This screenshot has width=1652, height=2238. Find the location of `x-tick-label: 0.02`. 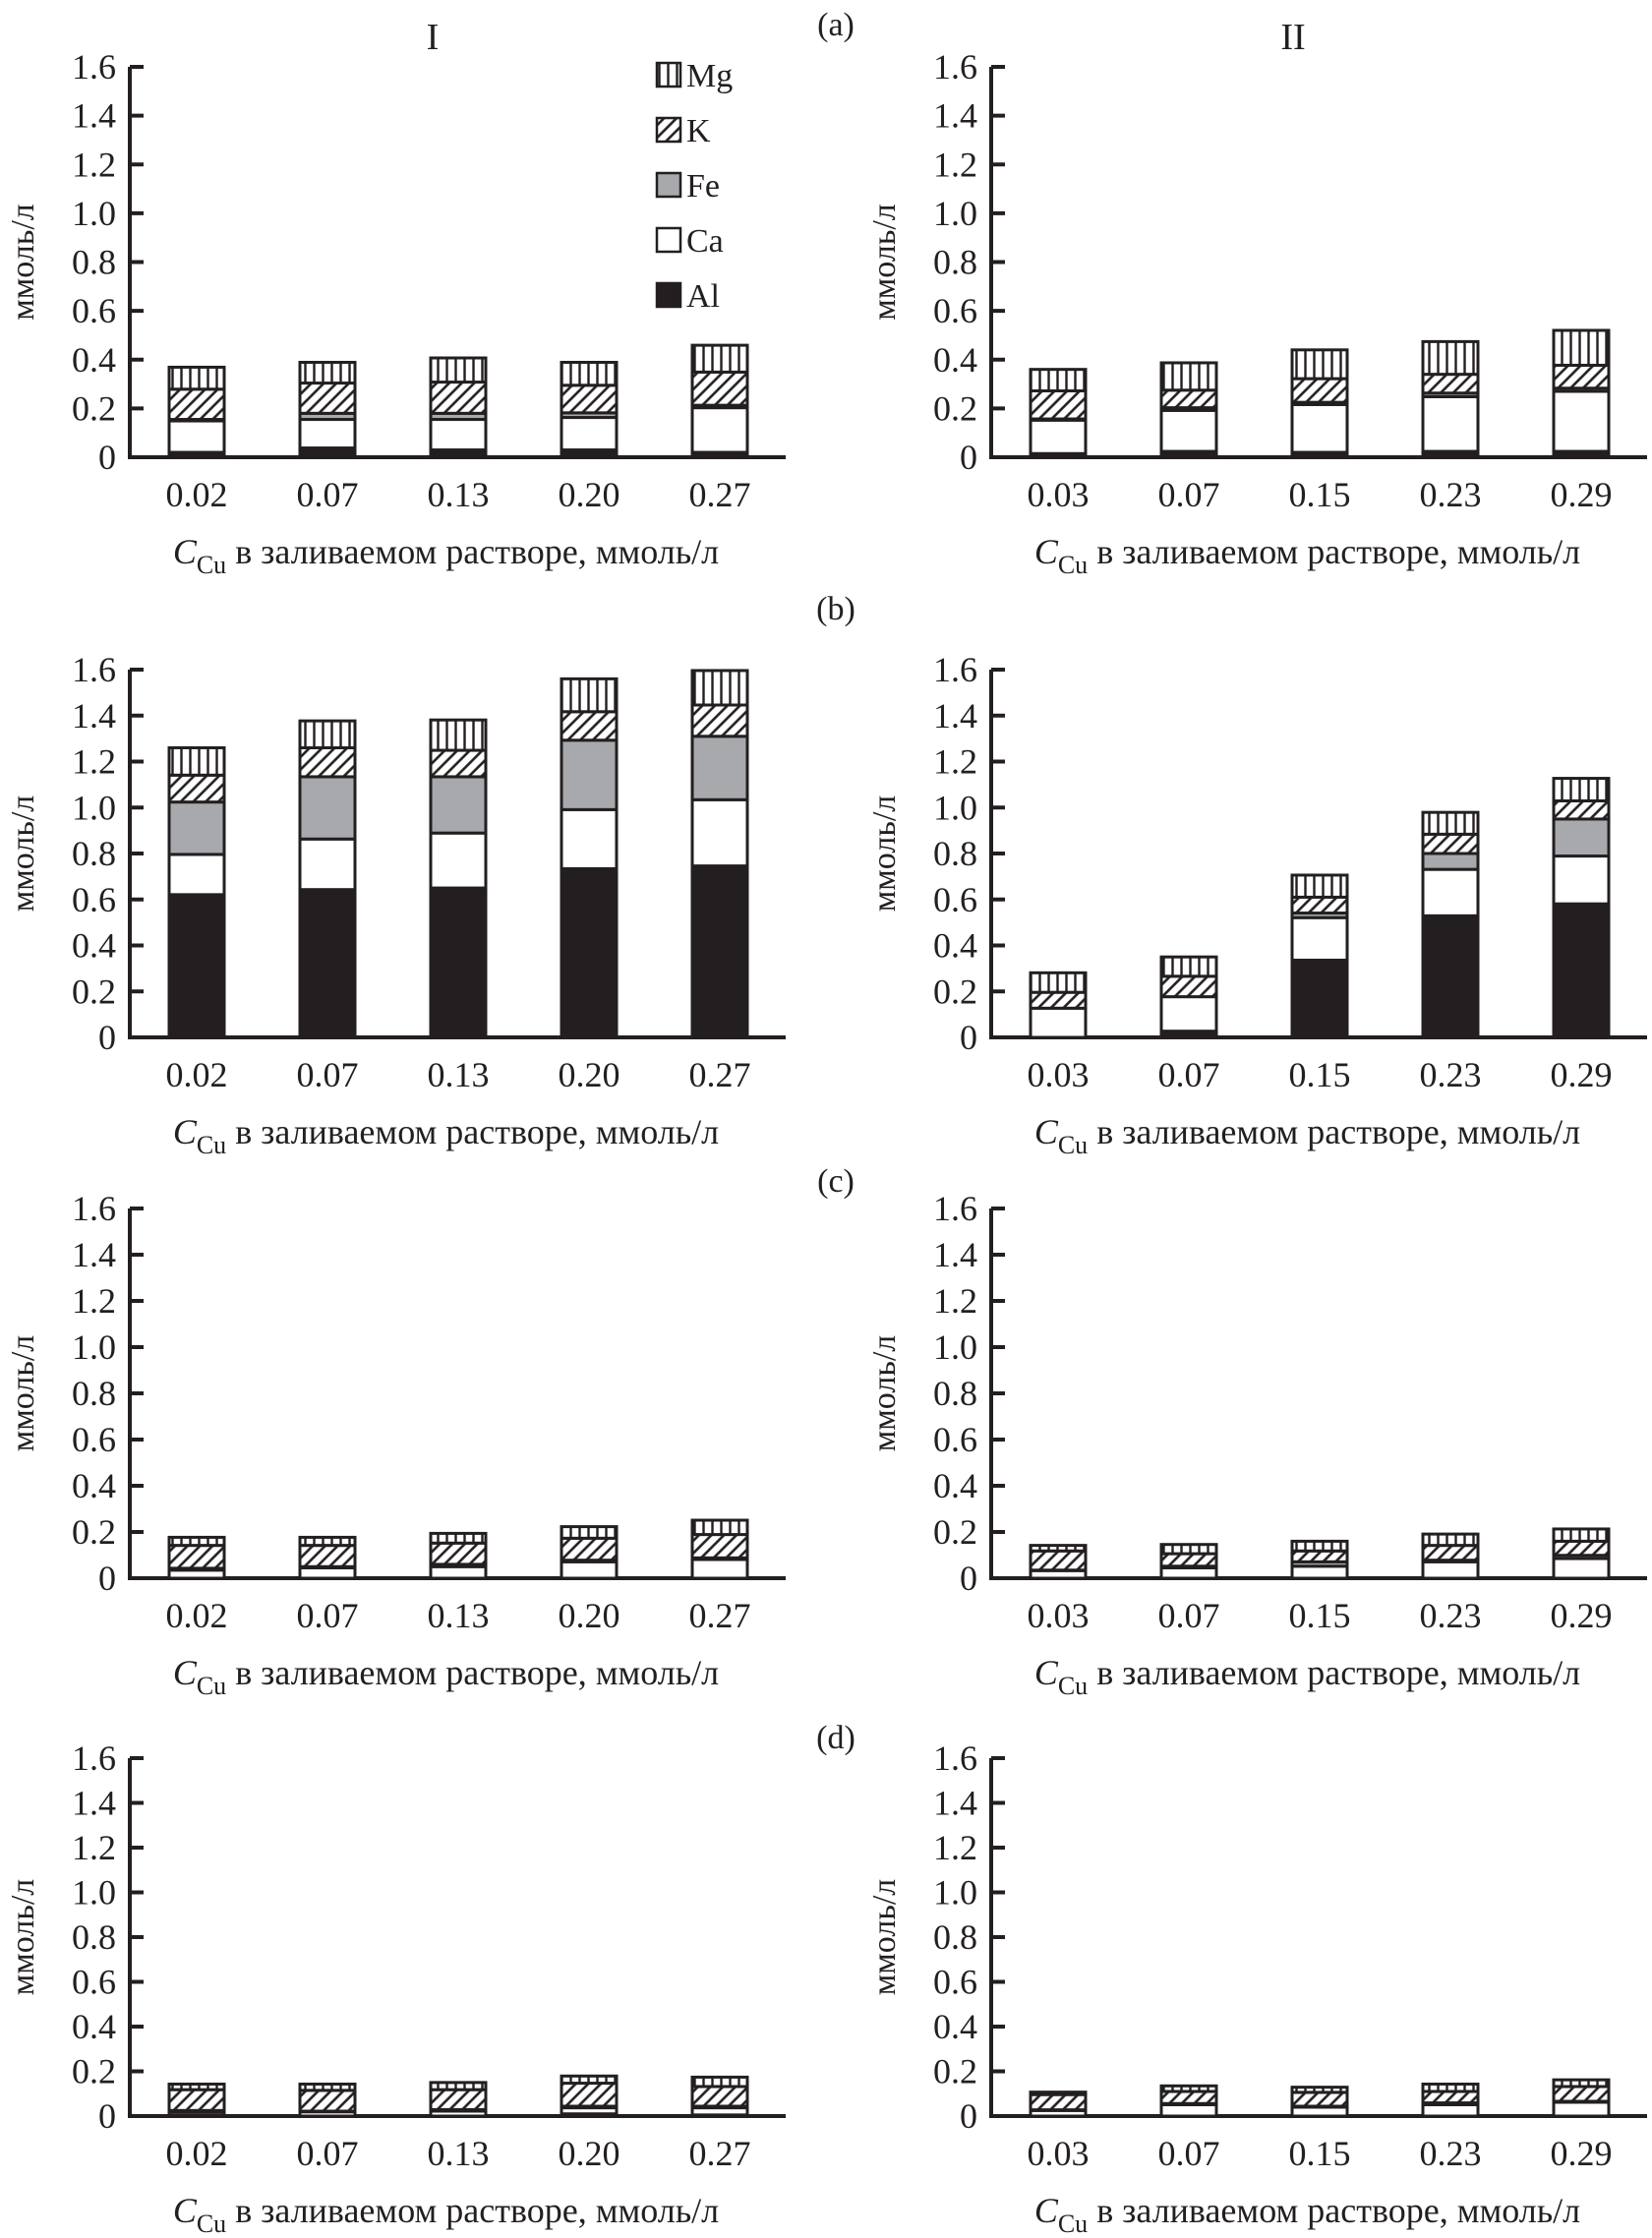

x-tick-label: 0.02 is located at coordinates (197, 2153).